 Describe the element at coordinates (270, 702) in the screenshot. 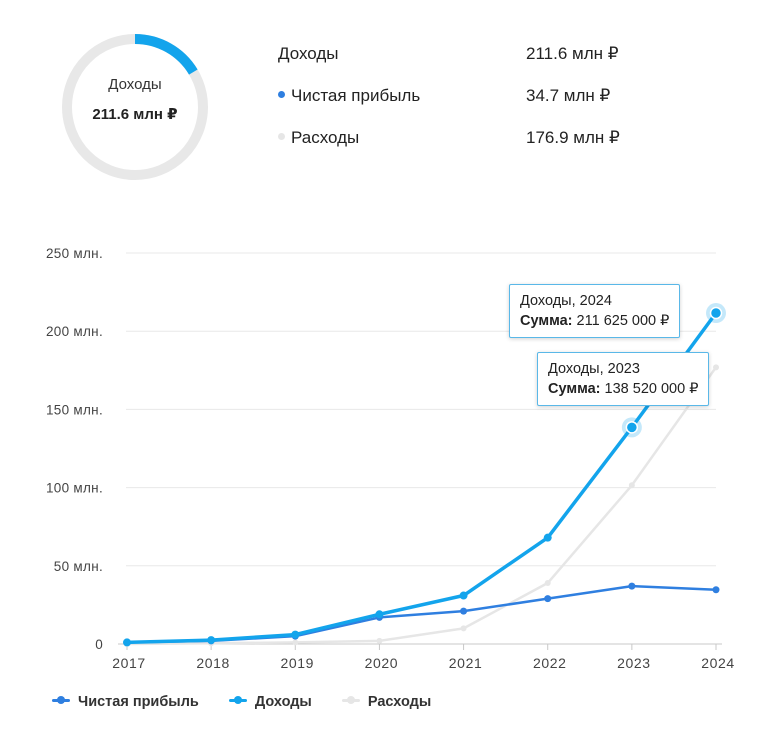

I see `legend-item-income: Доходы` at that location.